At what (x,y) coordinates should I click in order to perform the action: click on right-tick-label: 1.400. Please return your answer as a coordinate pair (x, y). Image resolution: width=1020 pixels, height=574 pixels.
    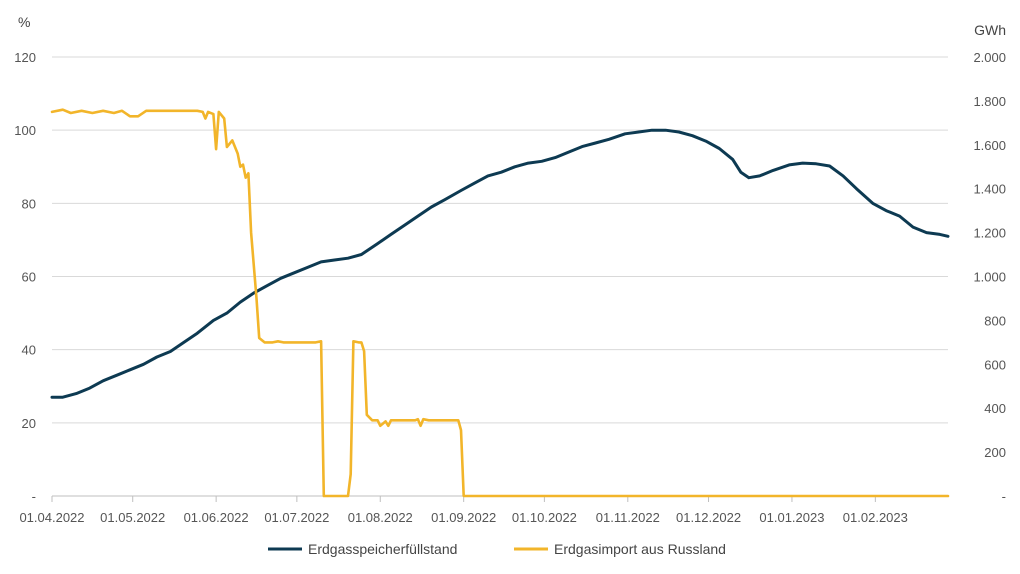
    Looking at the image, I should click on (989, 189).